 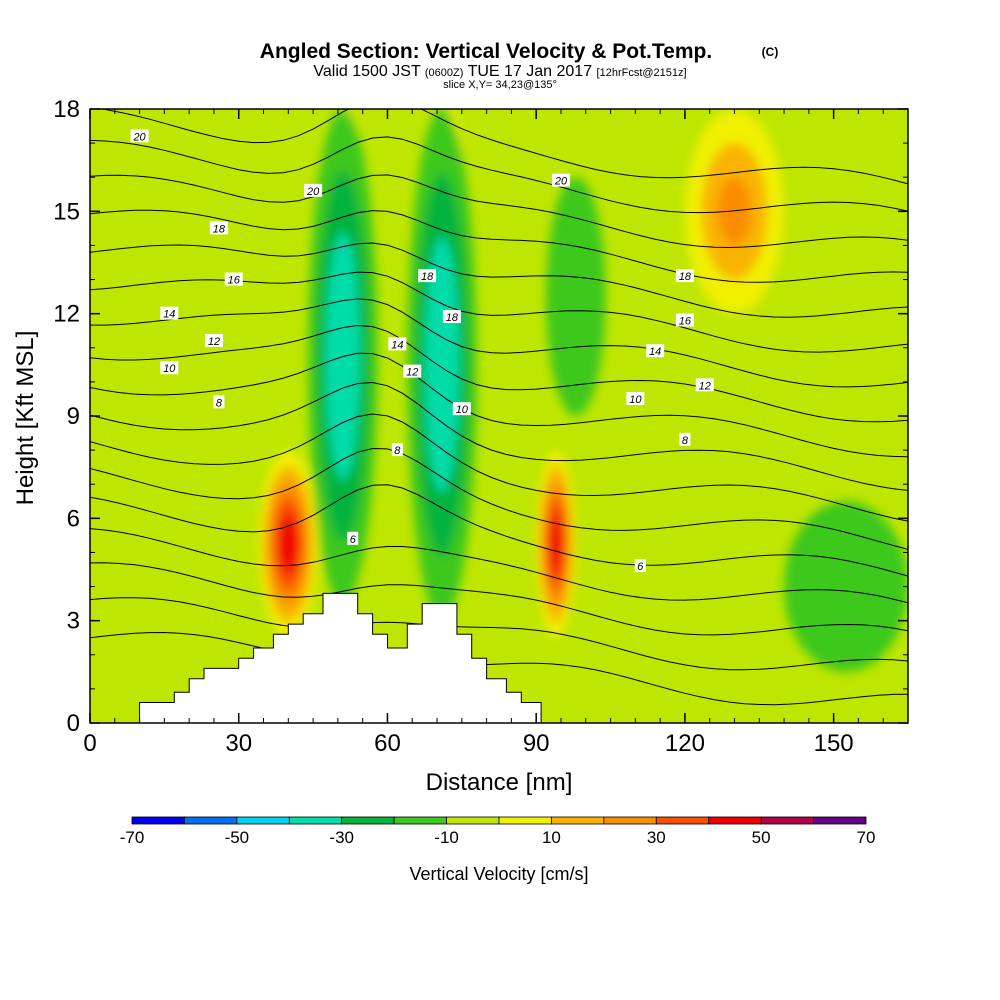 I want to click on x-tick-label: 0, so click(x=89, y=743).